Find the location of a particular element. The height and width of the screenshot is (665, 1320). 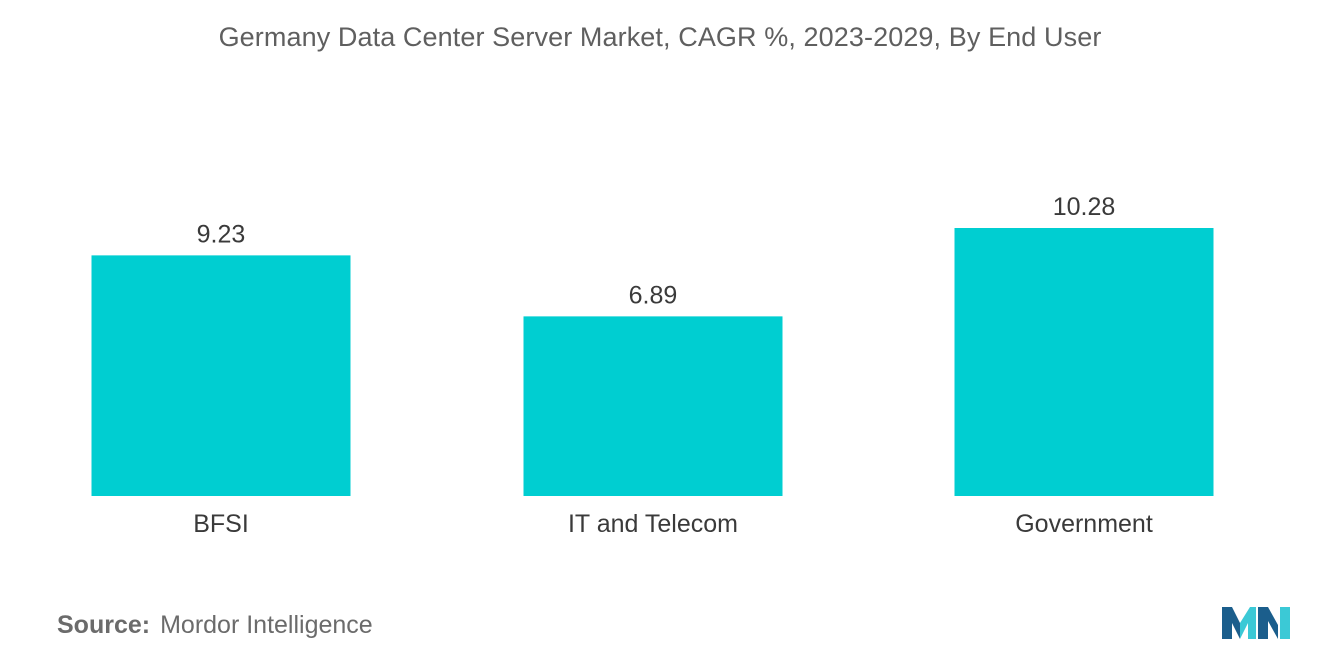

value-label: 9.23 is located at coordinates (221, 234).